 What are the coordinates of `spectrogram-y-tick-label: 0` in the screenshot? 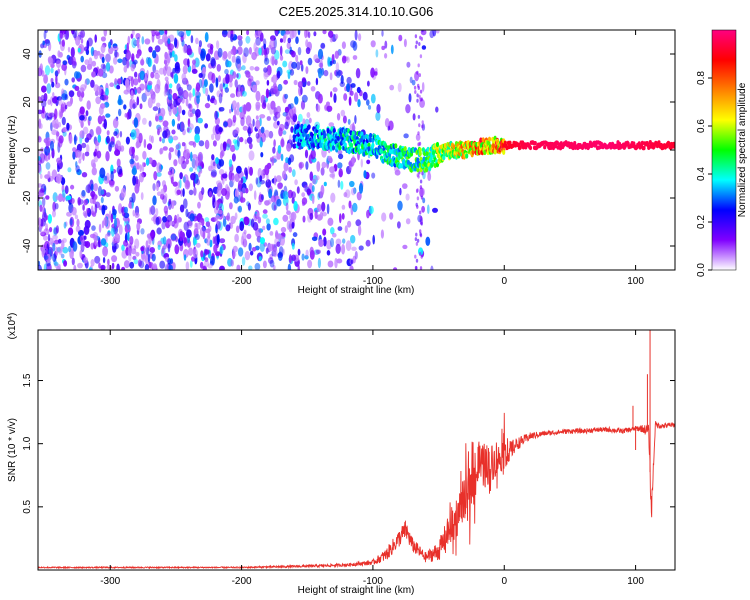 It's located at (27, 150).